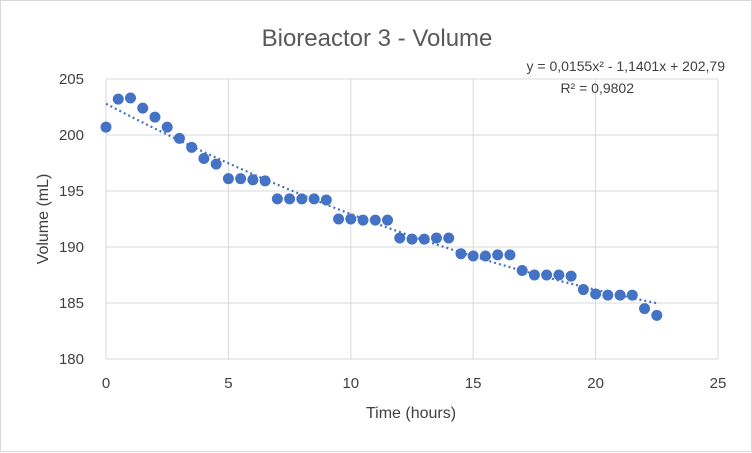  What do you see at coordinates (626, 66) in the screenshot?
I see `trendline-equation: y = 0,0155x² - 1,1401x + 202,79` at bounding box center [626, 66].